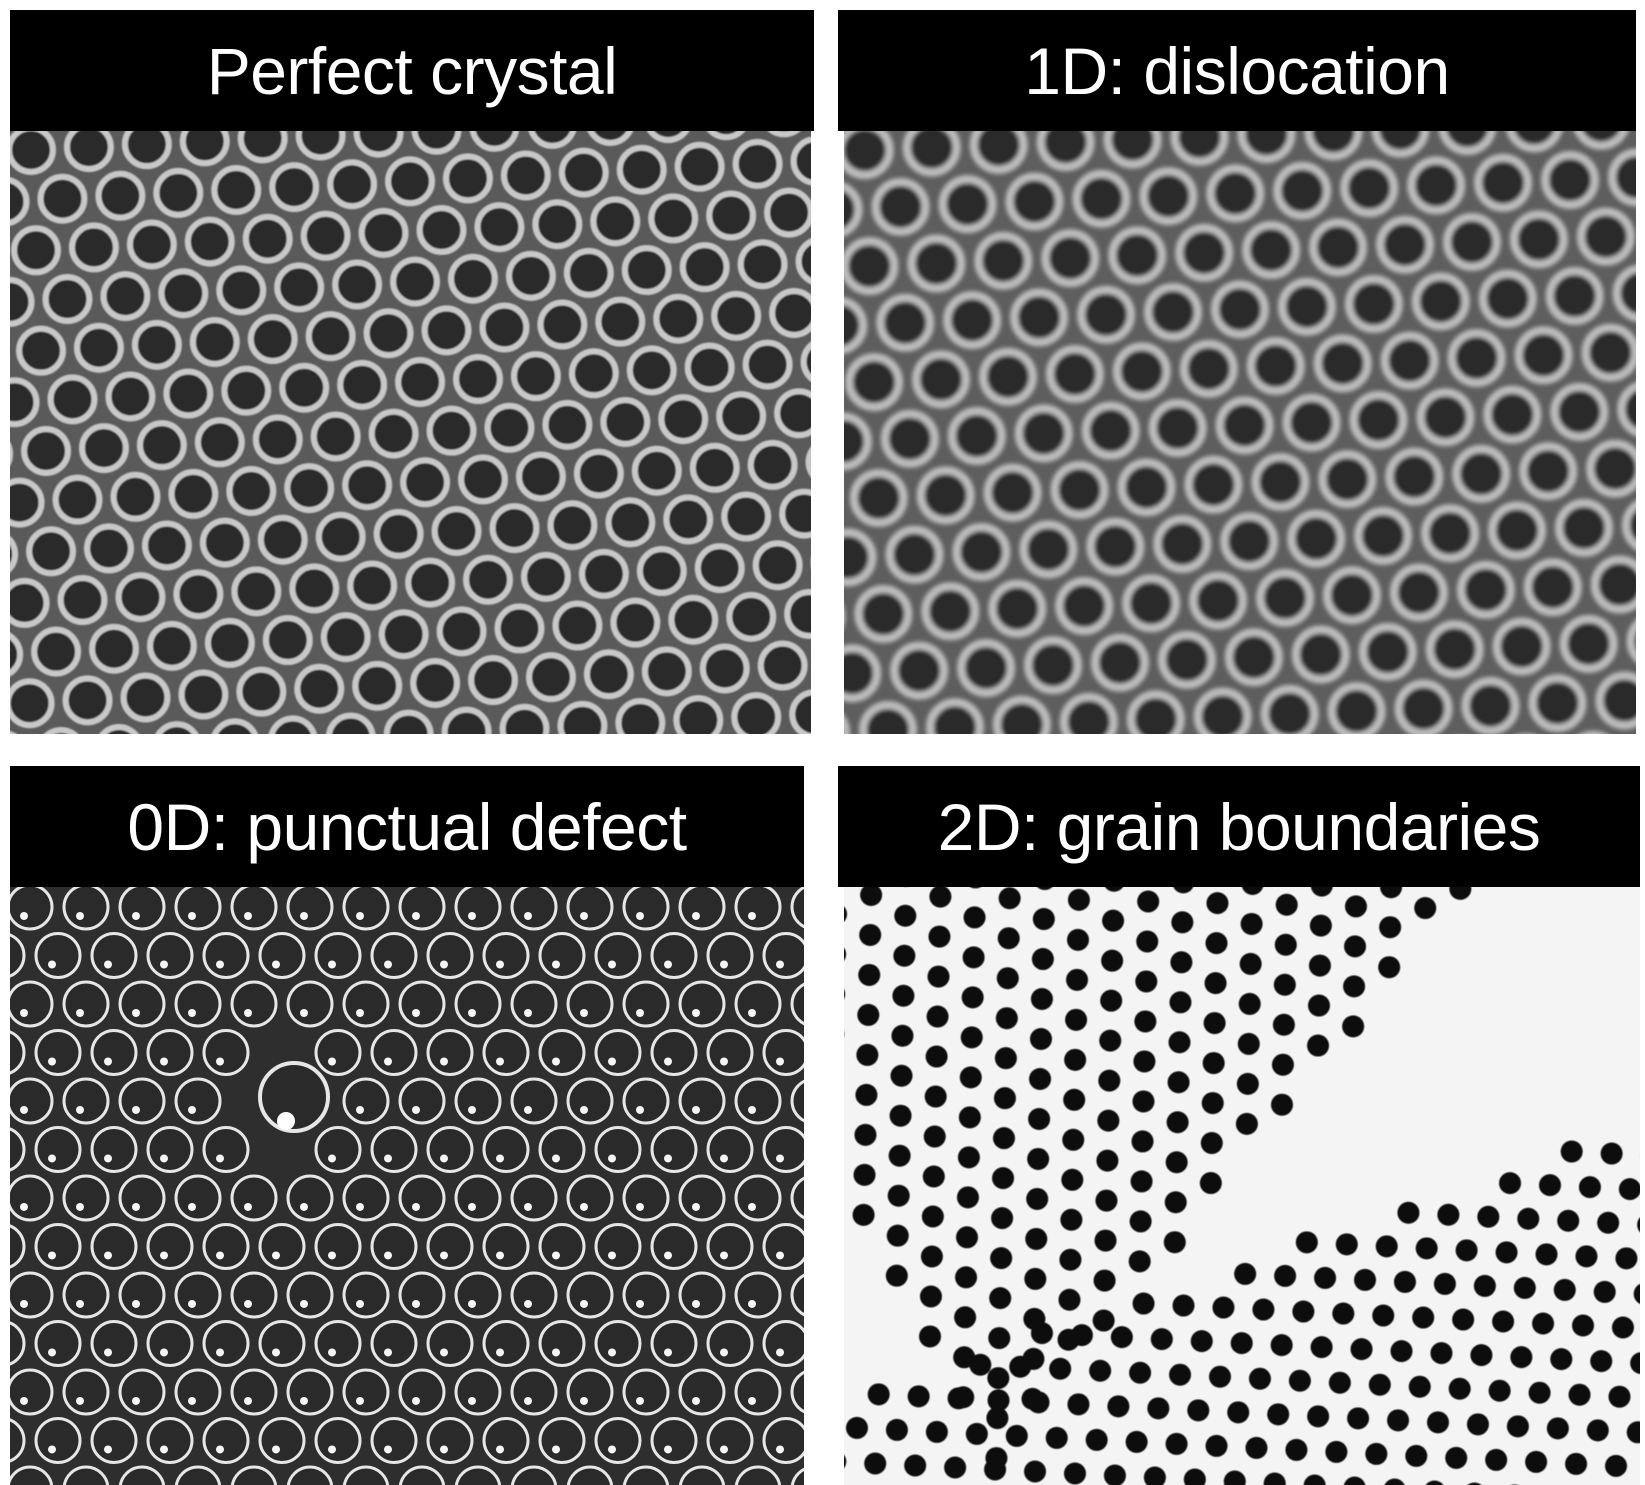 This screenshot has height=1485, width=1645. I want to click on large-defect-bubble, so click(294, 1097).